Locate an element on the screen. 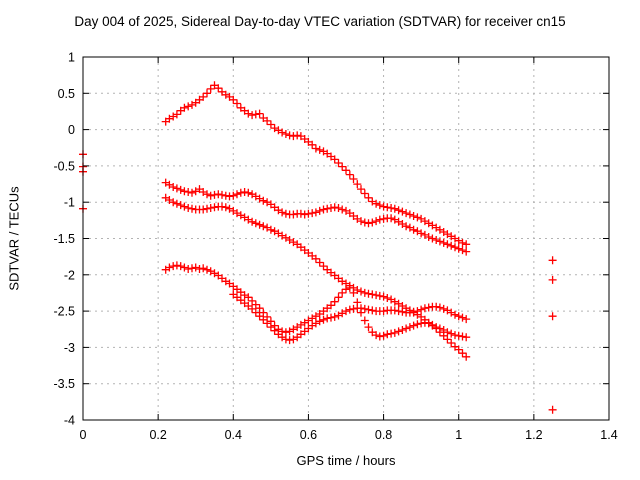  x-tick-label: 0.2 is located at coordinates (157, 435).